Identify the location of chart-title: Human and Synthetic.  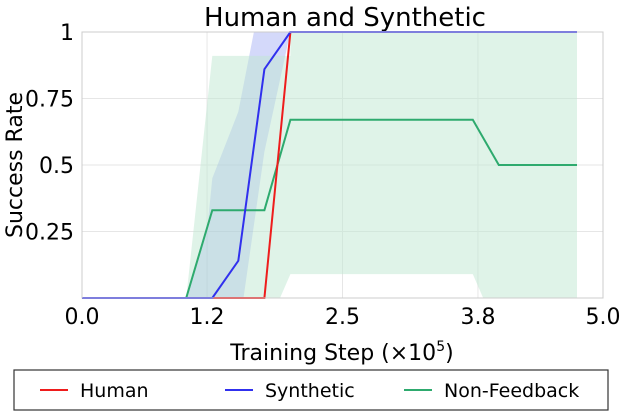
(345, 18).